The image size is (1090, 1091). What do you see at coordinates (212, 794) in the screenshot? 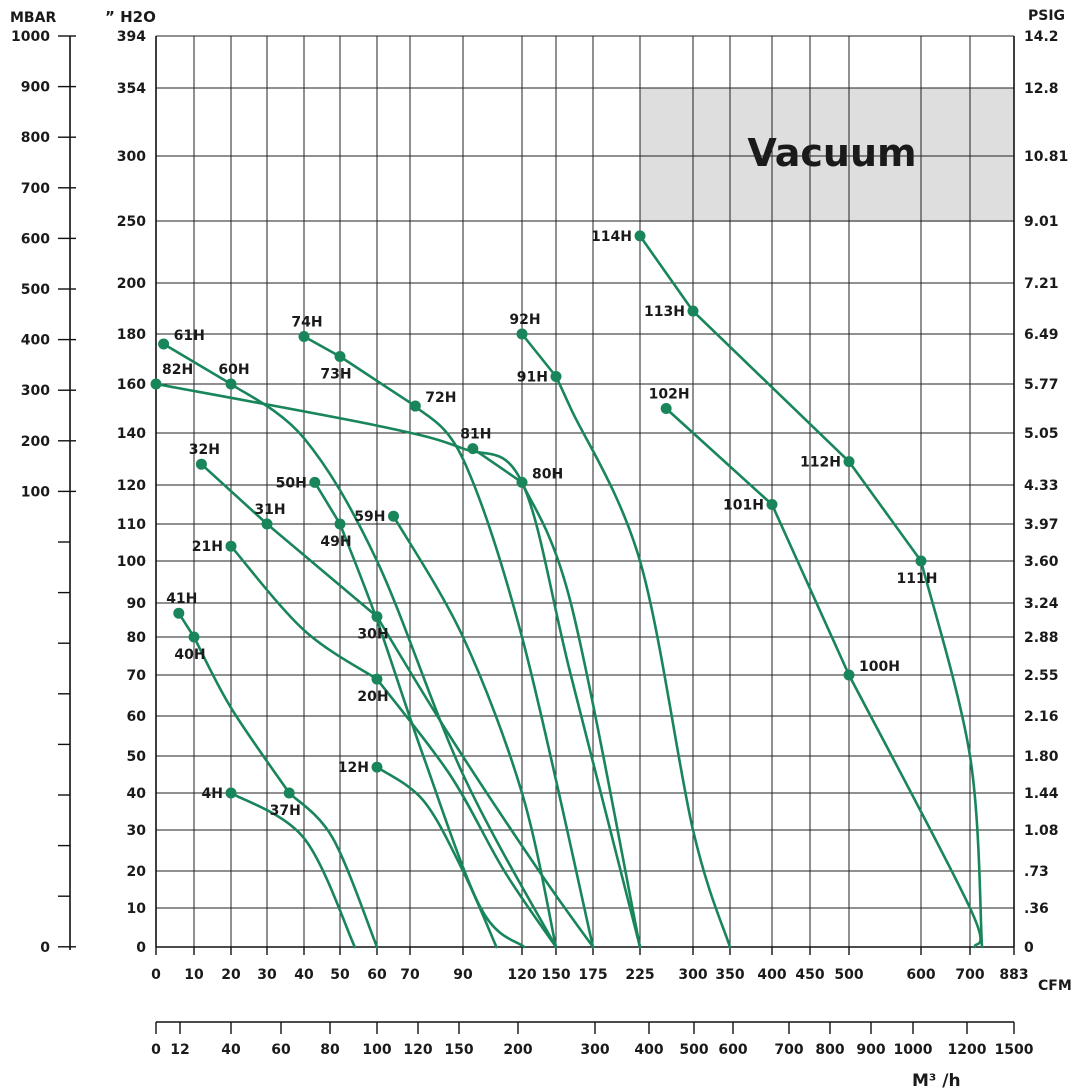
I see `curve-label: 4H` at bounding box center [212, 794].